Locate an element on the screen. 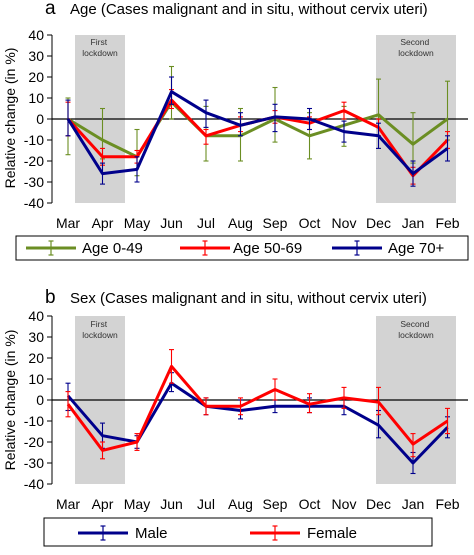  legend-label: Age 0-49 is located at coordinates (112, 248).